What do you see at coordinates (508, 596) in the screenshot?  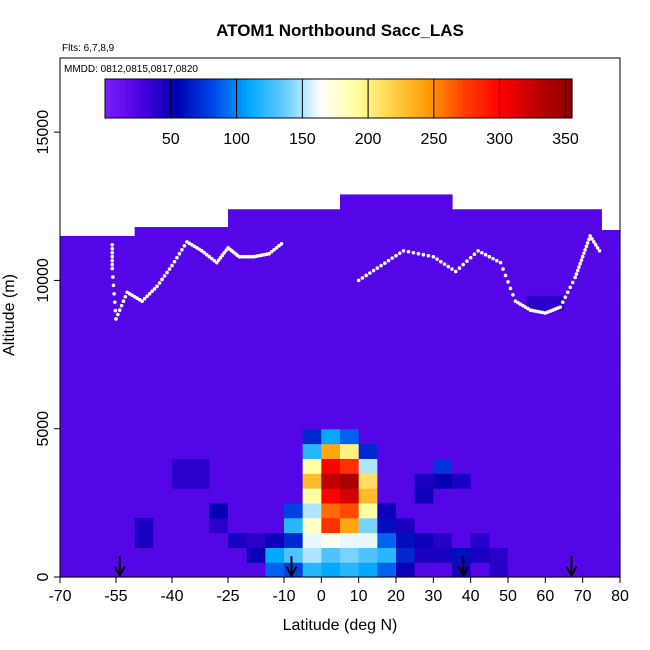 I see `x-tick-label: 50` at bounding box center [508, 596].